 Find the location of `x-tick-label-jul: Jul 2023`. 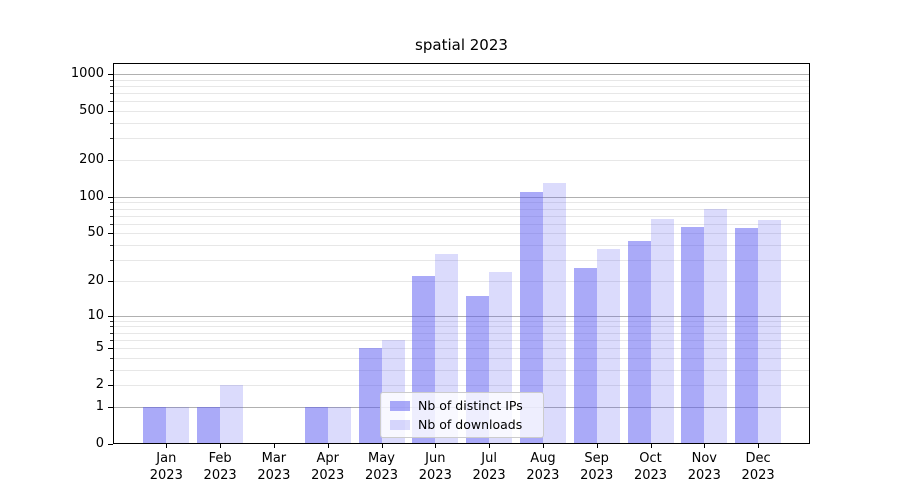

x-tick-label-jul: Jul 2023 is located at coordinates (489, 467).